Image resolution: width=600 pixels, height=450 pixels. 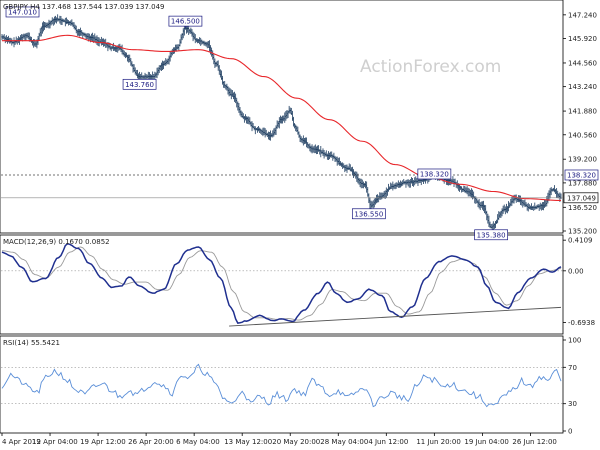 I want to click on rsi-ytick-label: 70, so click(x=572, y=368).